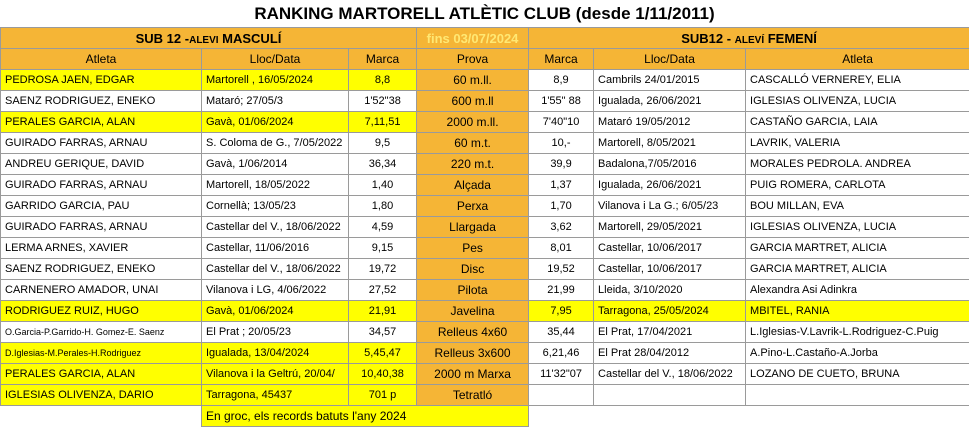 The height and width of the screenshot is (427, 969). I want to click on female-mark-cell: 19,52, so click(561, 269).